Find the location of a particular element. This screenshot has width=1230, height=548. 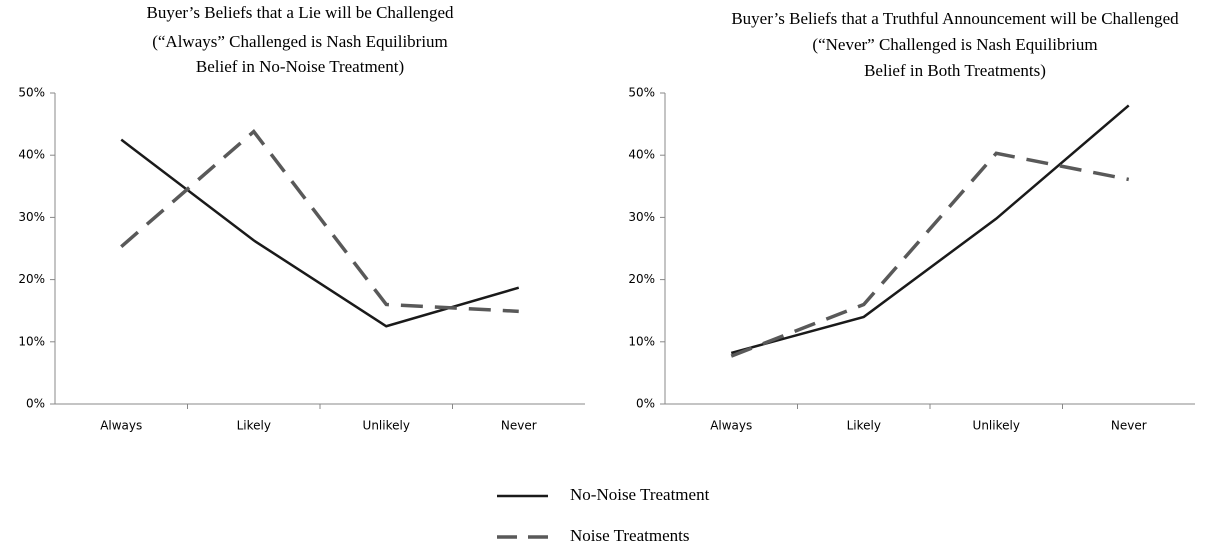

legend-label: No-Noise Treatment is located at coordinates (640, 494).